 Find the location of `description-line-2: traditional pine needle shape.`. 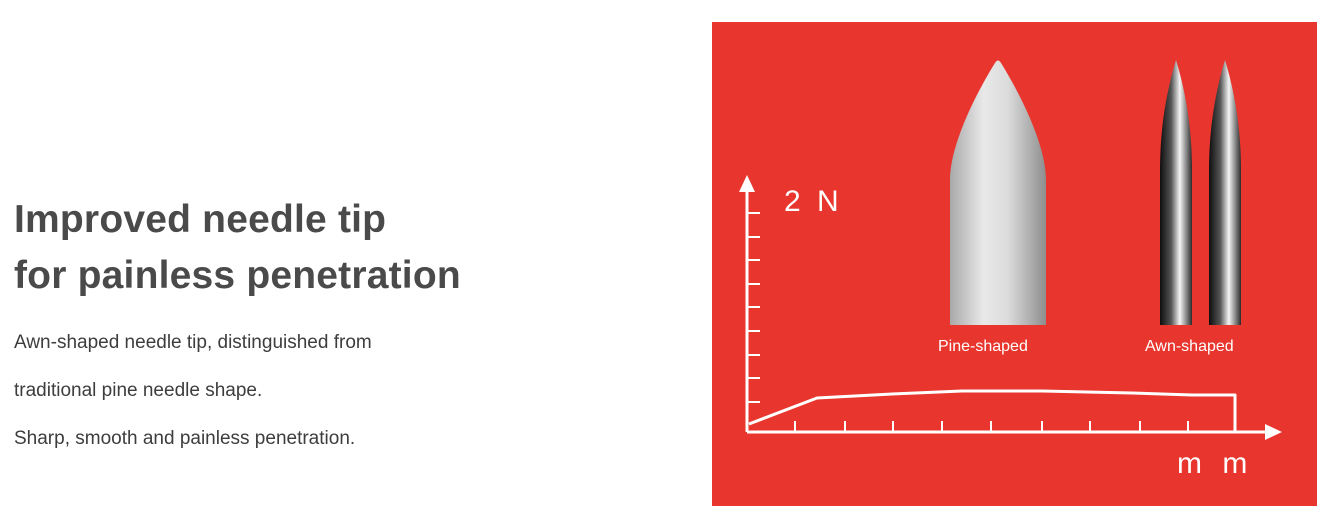

description-line-2: traditional pine needle shape. is located at coordinates (138, 390).